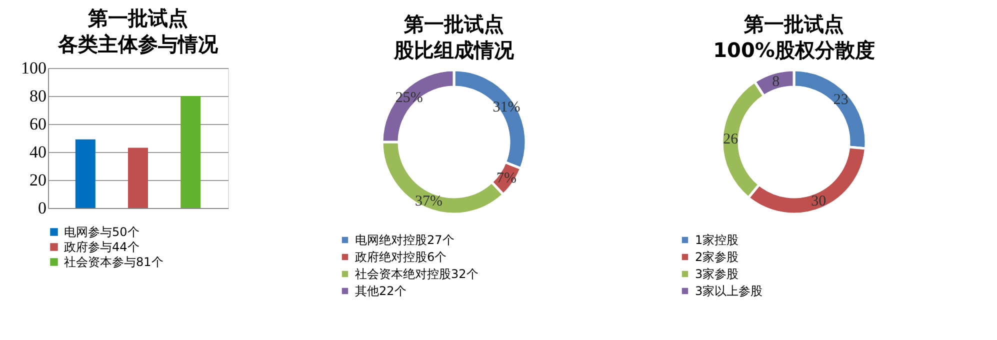 The image size is (997, 340). Describe the element at coordinates (818, 202) in the screenshot. I see `data-label: 30` at that location.